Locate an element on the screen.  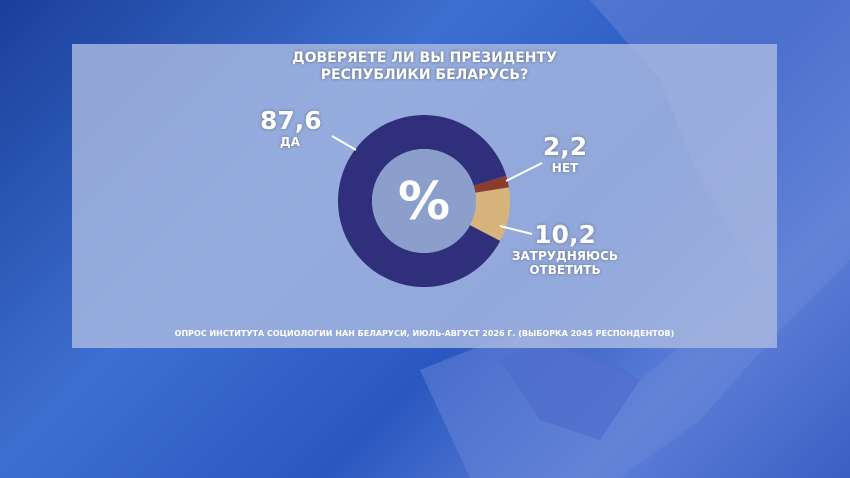
title-line: ДОВЕРЯЕТЕ ЛИ ВЫ ПРЕЗИДЕНТУ is located at coordinates (424, 58).